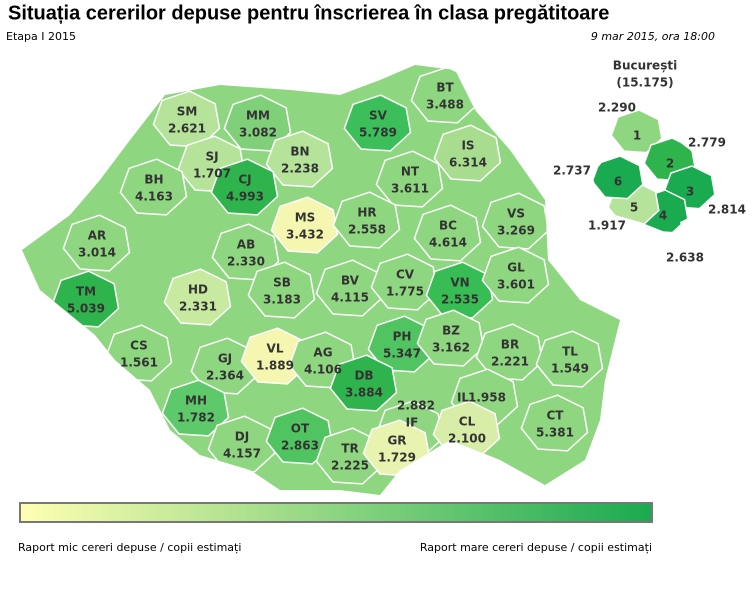  I want to click on county-value: 3.269, so click(516, 231).